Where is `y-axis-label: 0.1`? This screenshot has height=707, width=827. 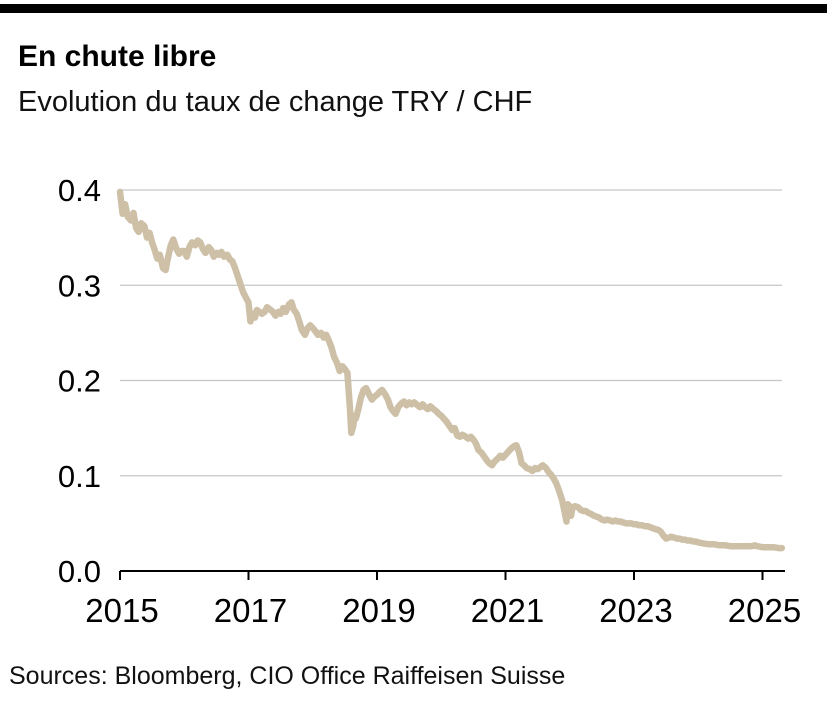
y-axis-label: 0.1 is located at coordinates (79, 476).